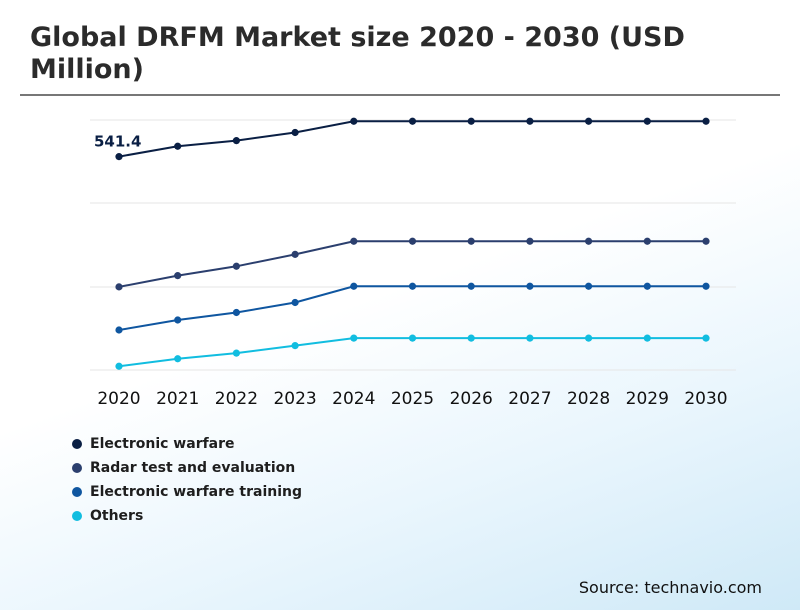  What do you see at coordinates (705, 399) in the screenshot?
I see `x-tick-label-10: 2030` at bounding box center [705, 399].